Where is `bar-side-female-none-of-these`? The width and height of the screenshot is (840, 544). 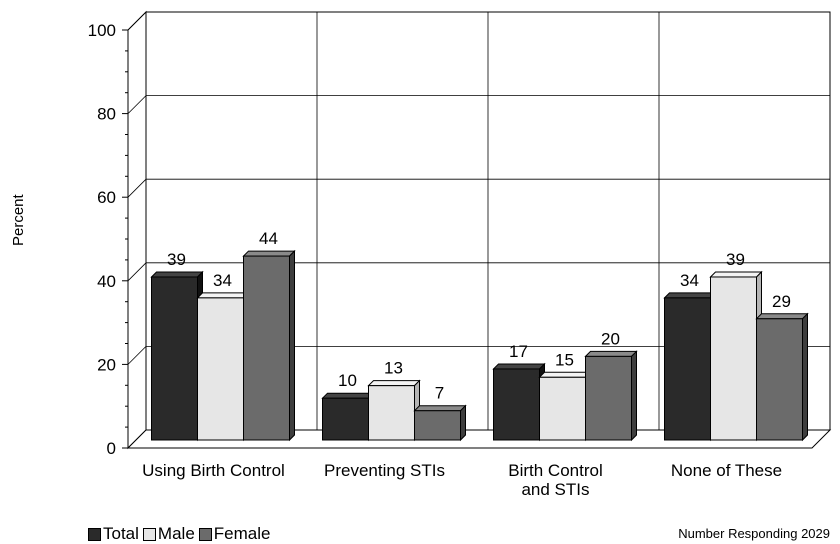 bar-side-female-none-of-these is located at coordinates (805, 377).